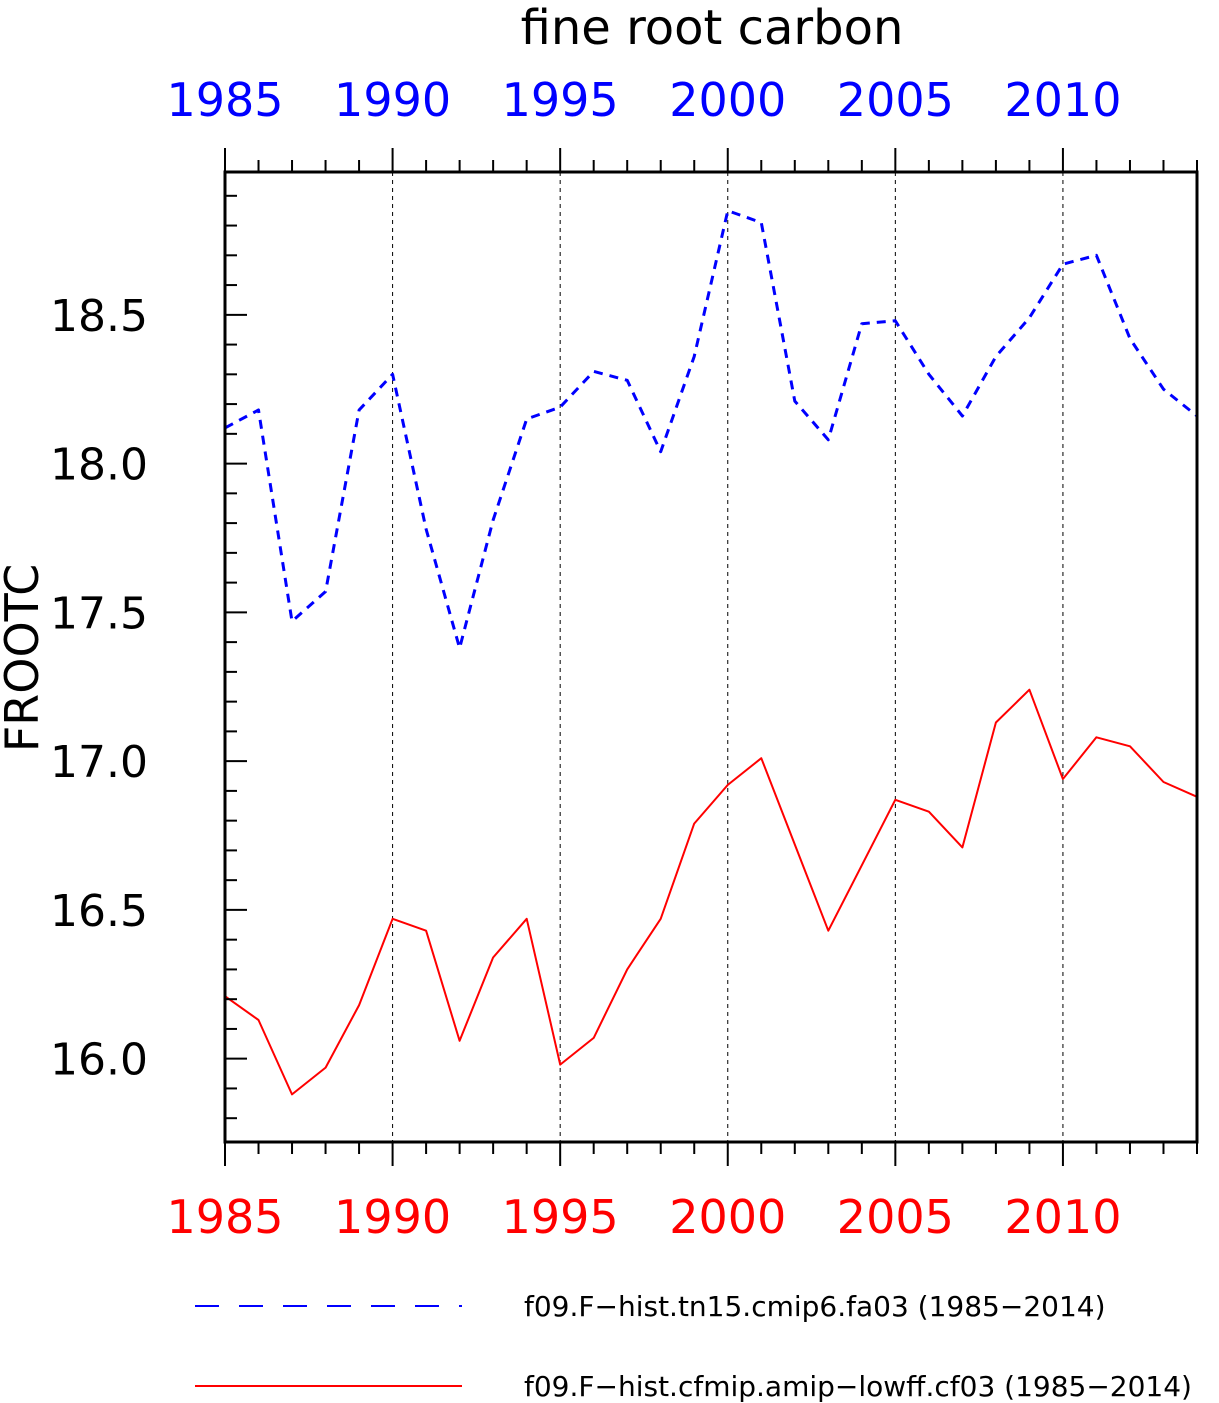  I want to click on chart-title: fine root carbon, so click(712, 28).